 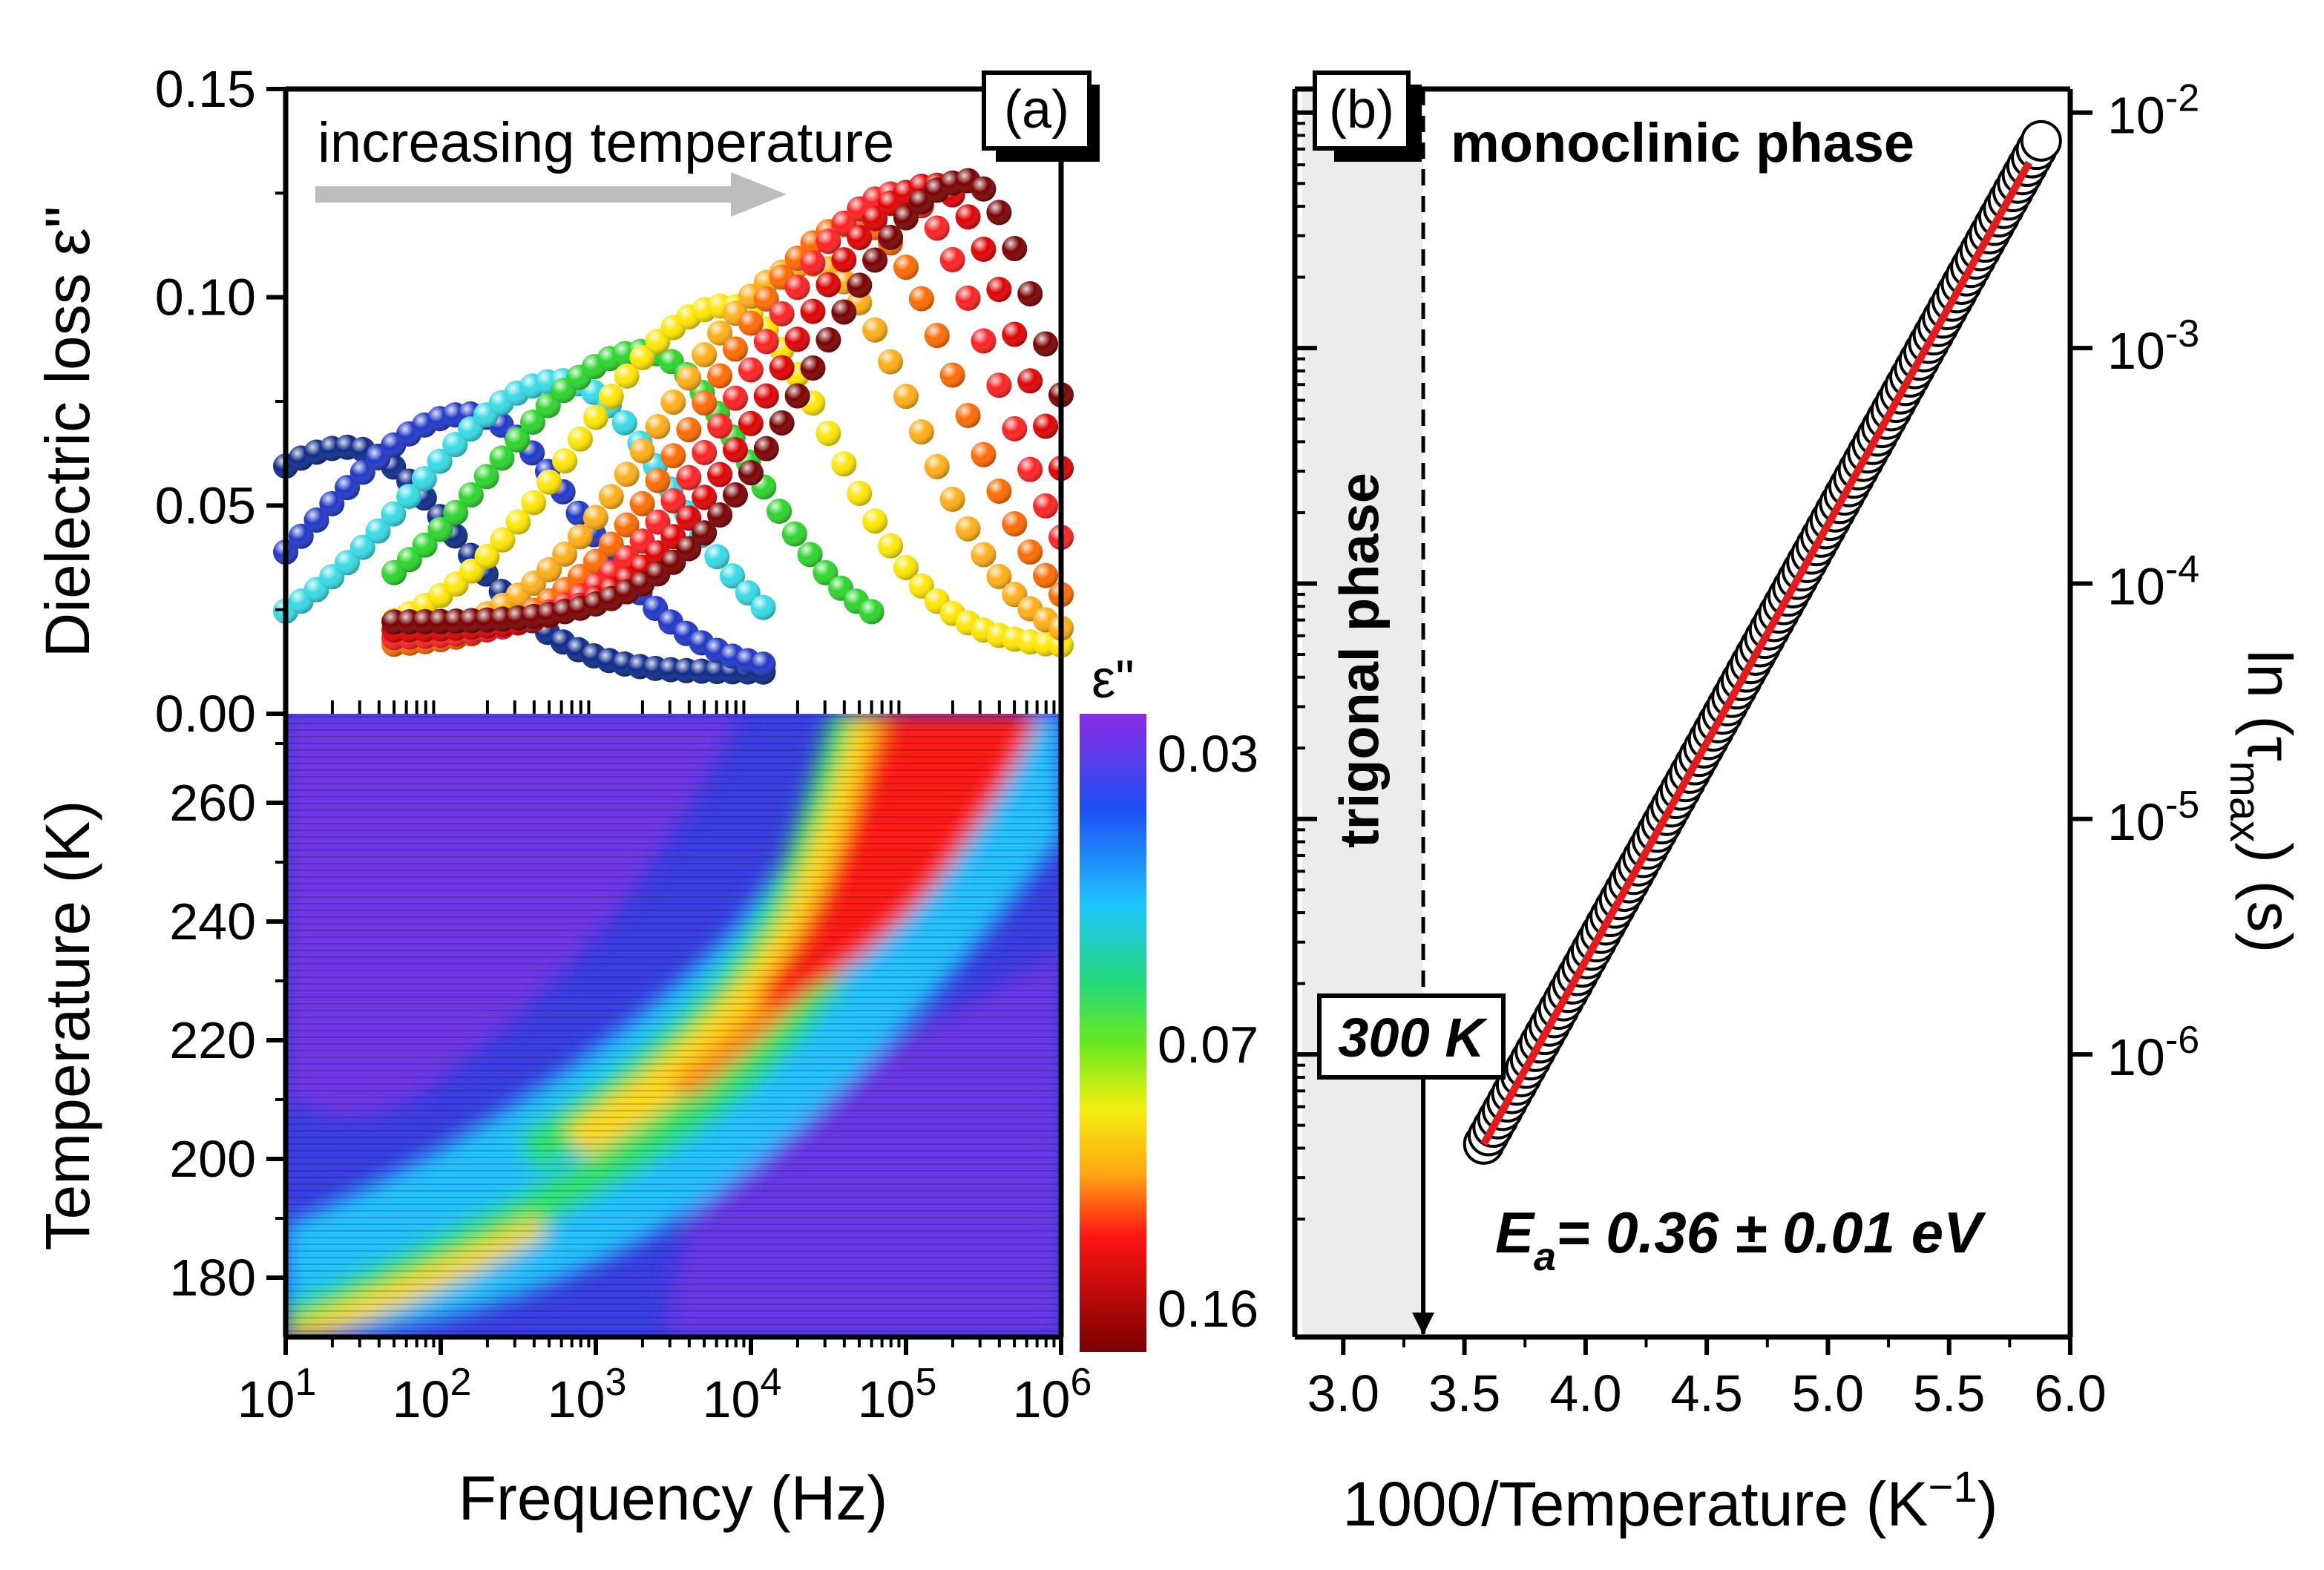 What do you see at coordinates (1113, 679) in the screenshot?
I see `colorbar-title: ε"` at bounding box center [1113, 679].